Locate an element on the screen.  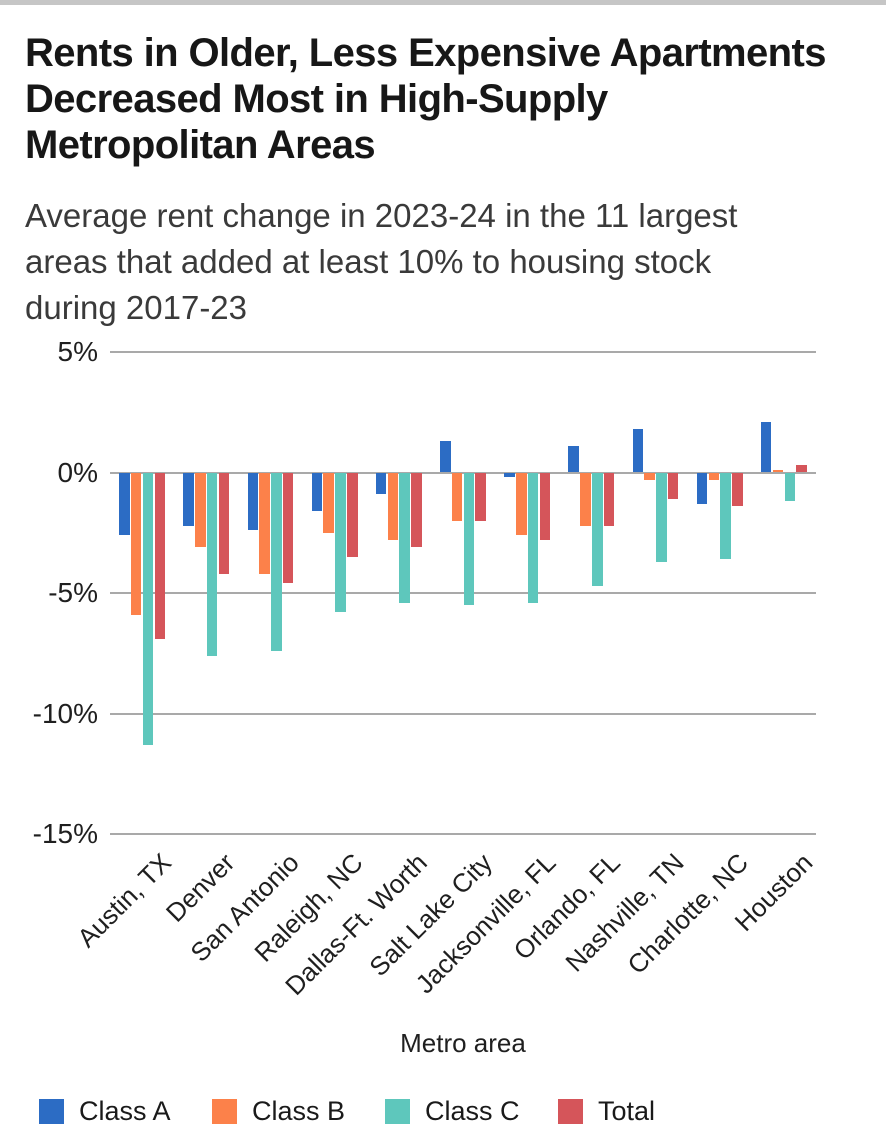
bar-san-antonio-class-c is located at coordinates (276, 561).